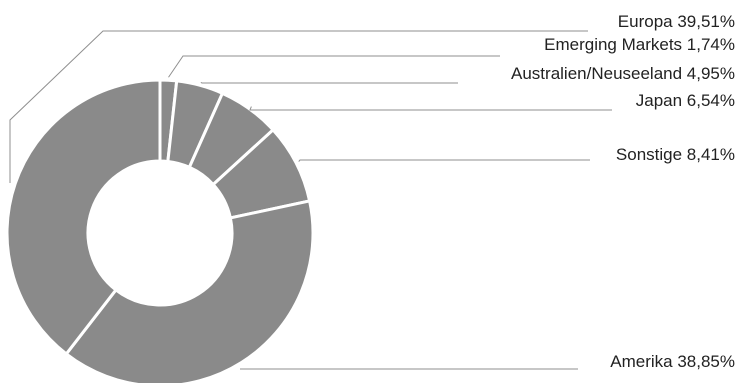  What do you see at coordinates (685, 100) in the screenshot?
I see `label-japan: Japan 6,54%` at bounding box center [685, 100].